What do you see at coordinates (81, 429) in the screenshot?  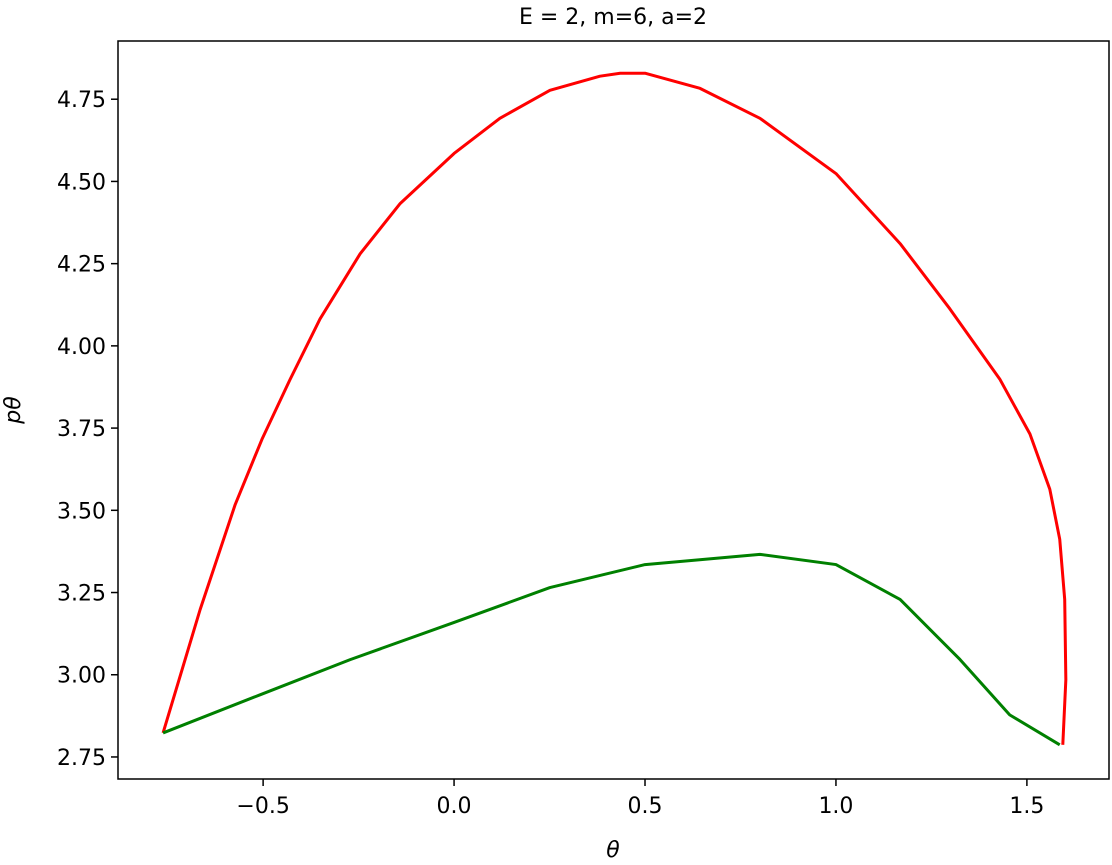 I see `y-tick-label: 3.75` at bounding box center [81, 429].